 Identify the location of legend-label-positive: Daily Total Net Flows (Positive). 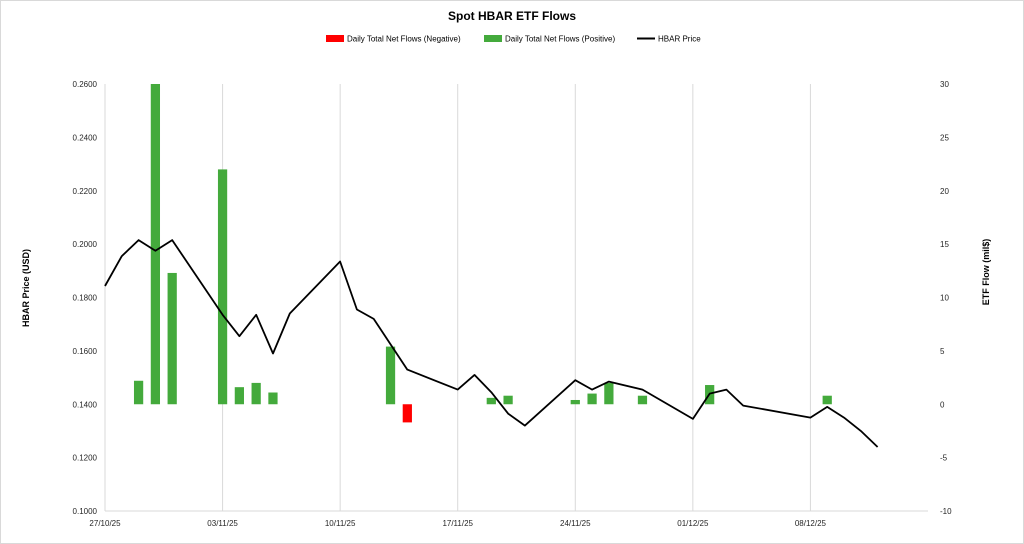
(560, 39).